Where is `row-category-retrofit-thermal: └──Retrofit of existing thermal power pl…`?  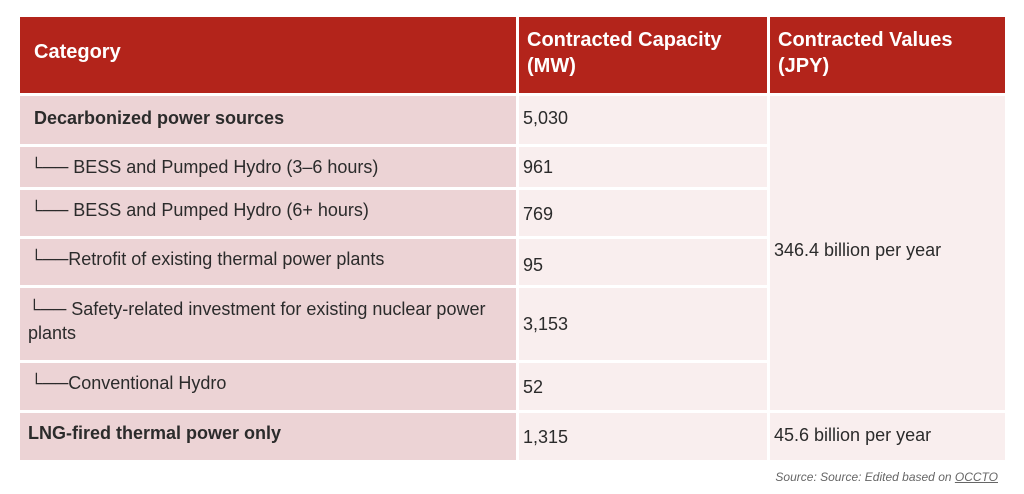 row-category-retrofit-thermal: └──Retrofit of existing thermal power pl… is located at coordinates (268, 262).